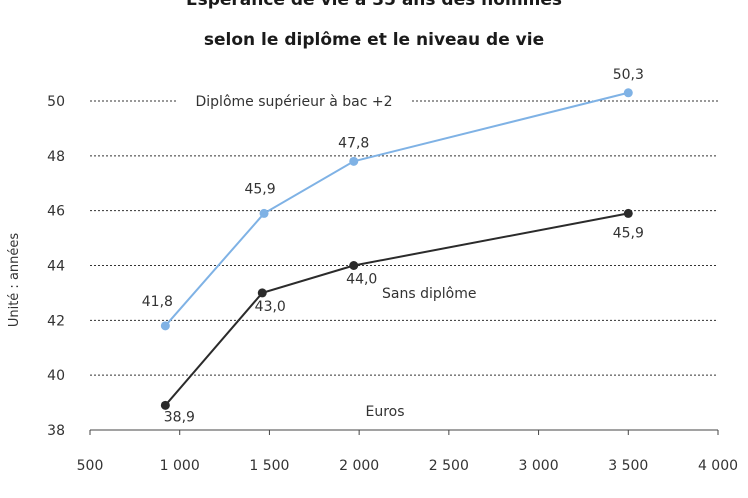  Describe the element at coordinates (56, 431) in the screenshot. I see `y-tick-label: 38` at that location.